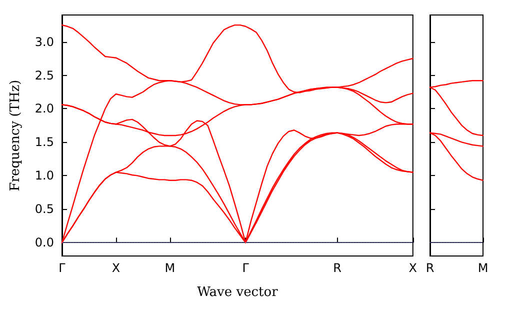 The image size is (505, 310). What do you see at coordinates (44, 209) in the screenshot?
I see `y-tick-label: 0.5` at bounding box center [44, 209].